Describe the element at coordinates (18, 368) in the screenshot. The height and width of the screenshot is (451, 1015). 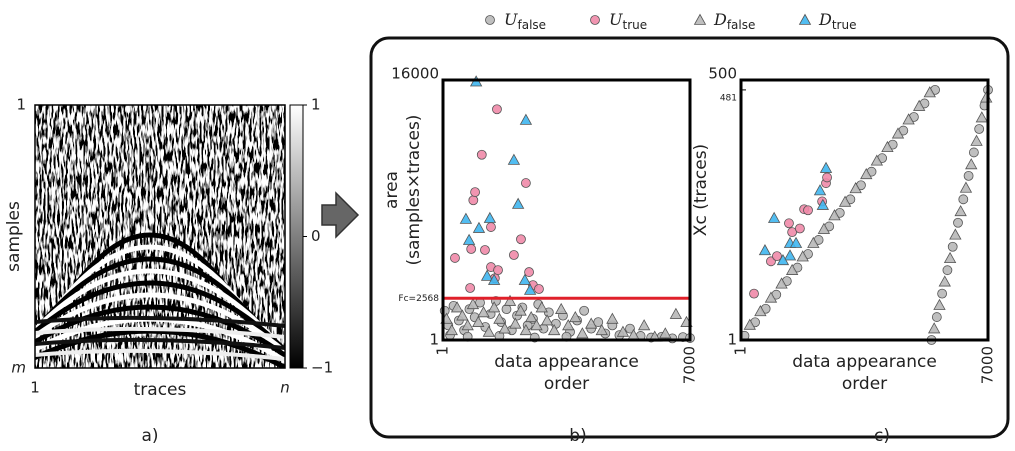
I see `corner-label: m` at that location.